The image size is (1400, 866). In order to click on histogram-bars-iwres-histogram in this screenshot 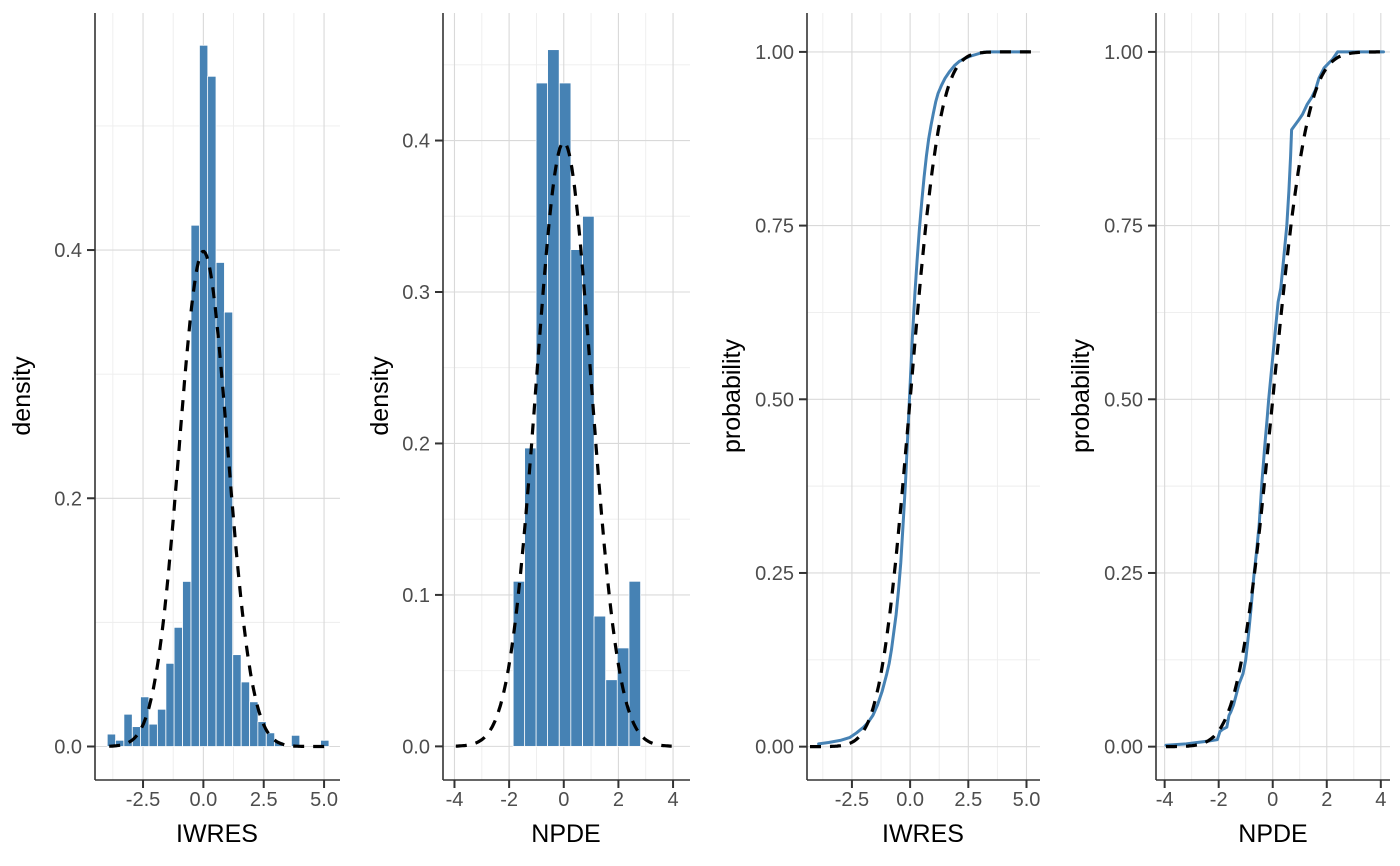, I will do `click(218, 395)`.